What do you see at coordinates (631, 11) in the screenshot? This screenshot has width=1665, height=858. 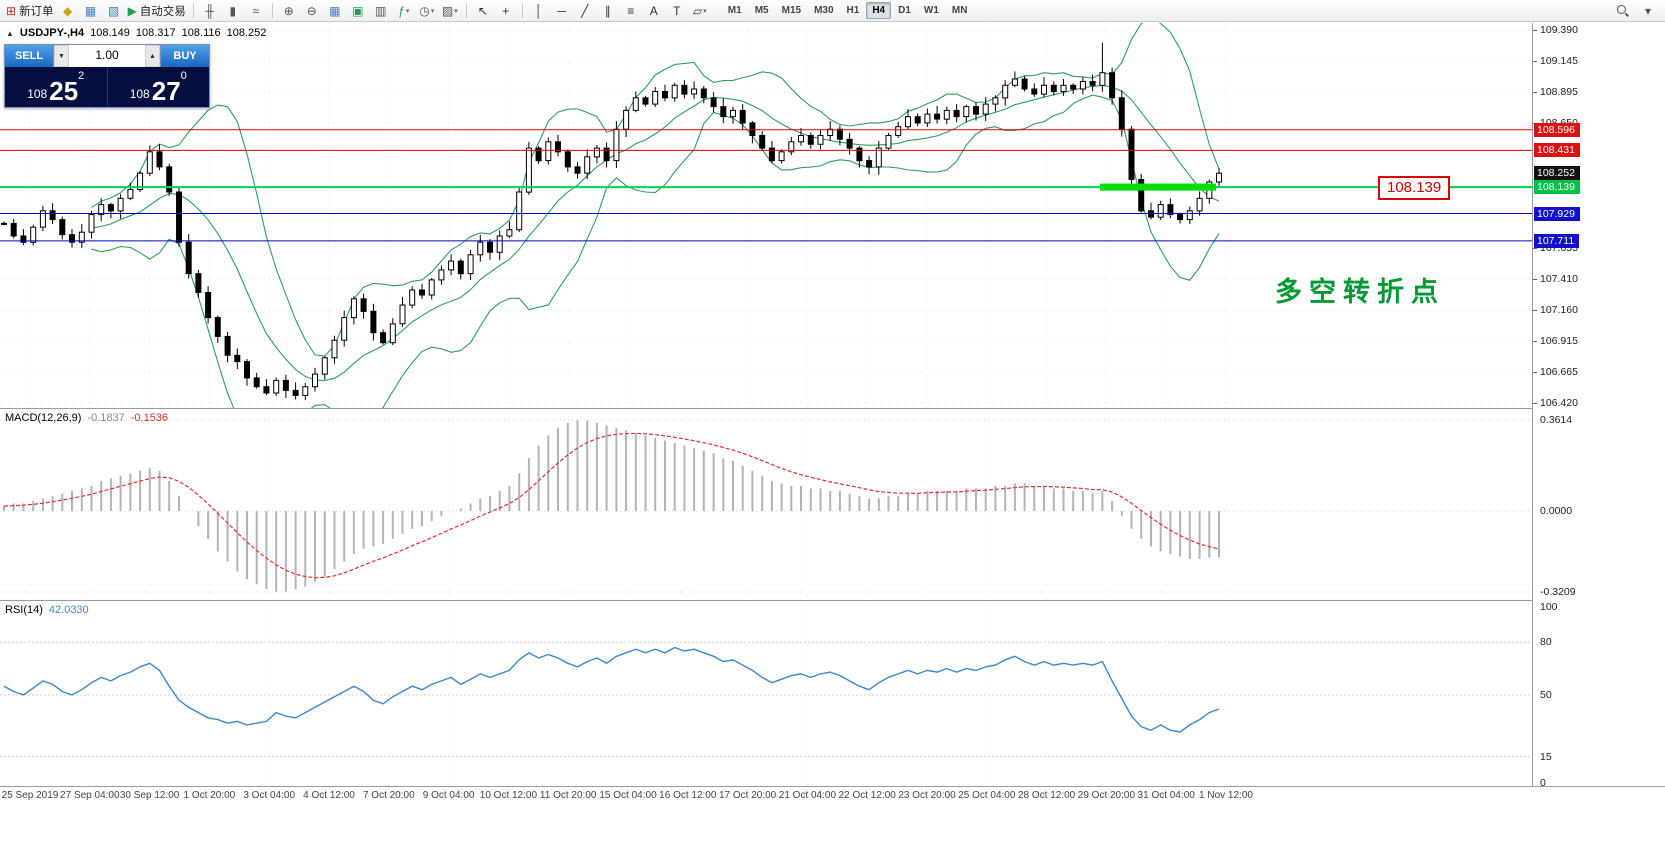 I see `fibonacci-icon: ≡` at bounding box center [631, 11].